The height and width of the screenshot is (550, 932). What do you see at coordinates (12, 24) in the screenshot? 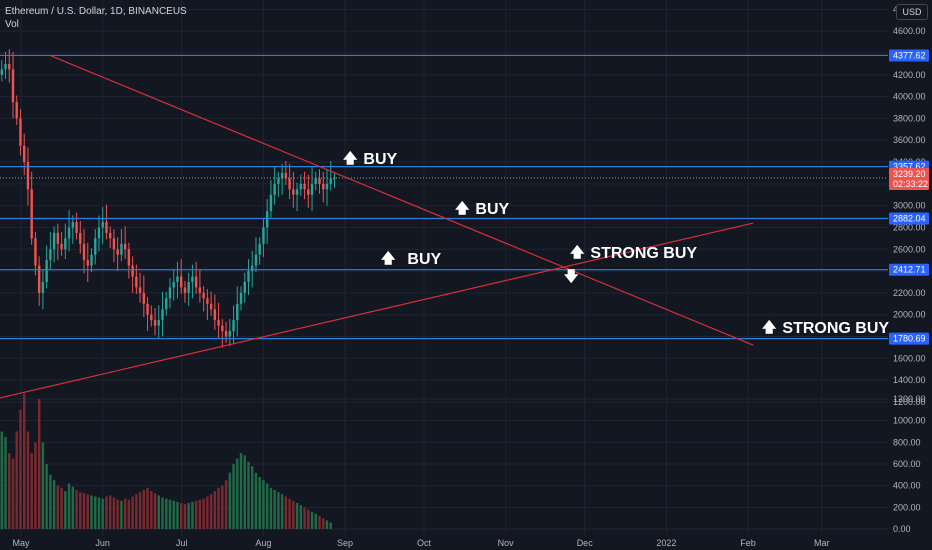
I see `volume-label: Vol` at bounding box center [12, 24].